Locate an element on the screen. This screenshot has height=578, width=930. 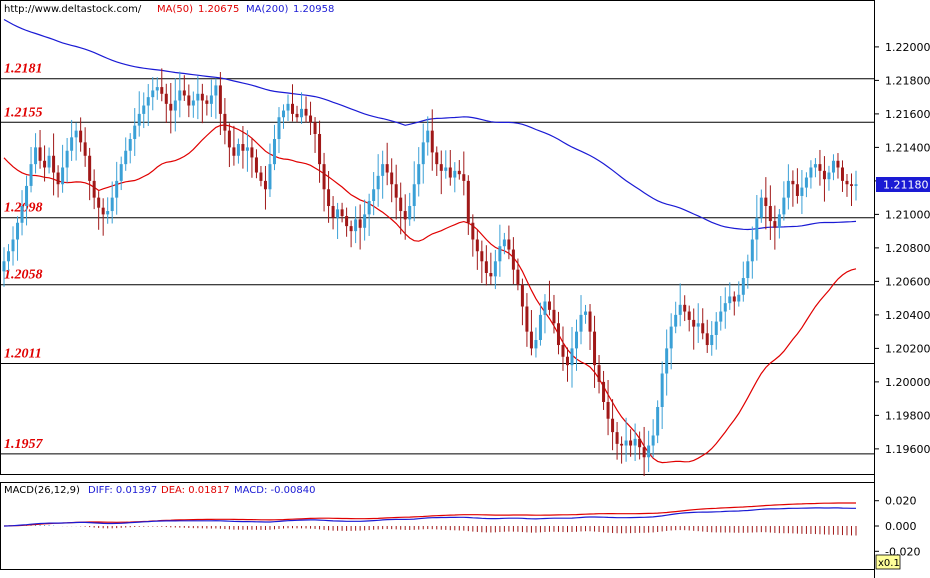
macd-tick-label: 0.000 is located at coordinates (901, 526).